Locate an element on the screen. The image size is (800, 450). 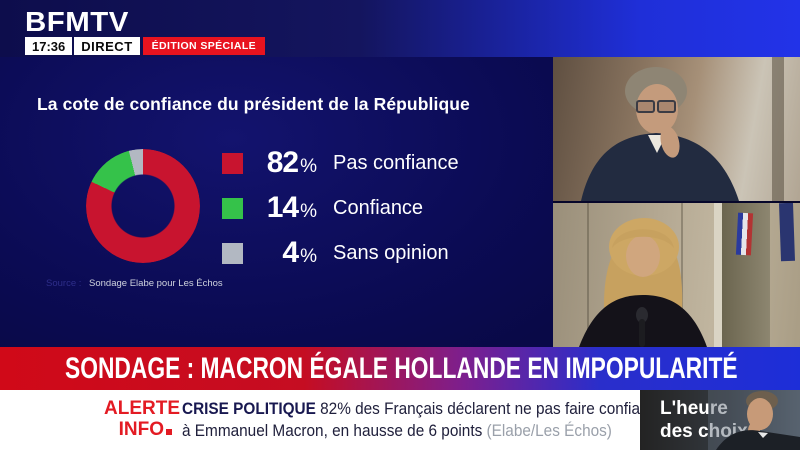
chart-legend: 82 % Pas confiance 14 % Confiance 4 % is located at coordinates (340, 213).